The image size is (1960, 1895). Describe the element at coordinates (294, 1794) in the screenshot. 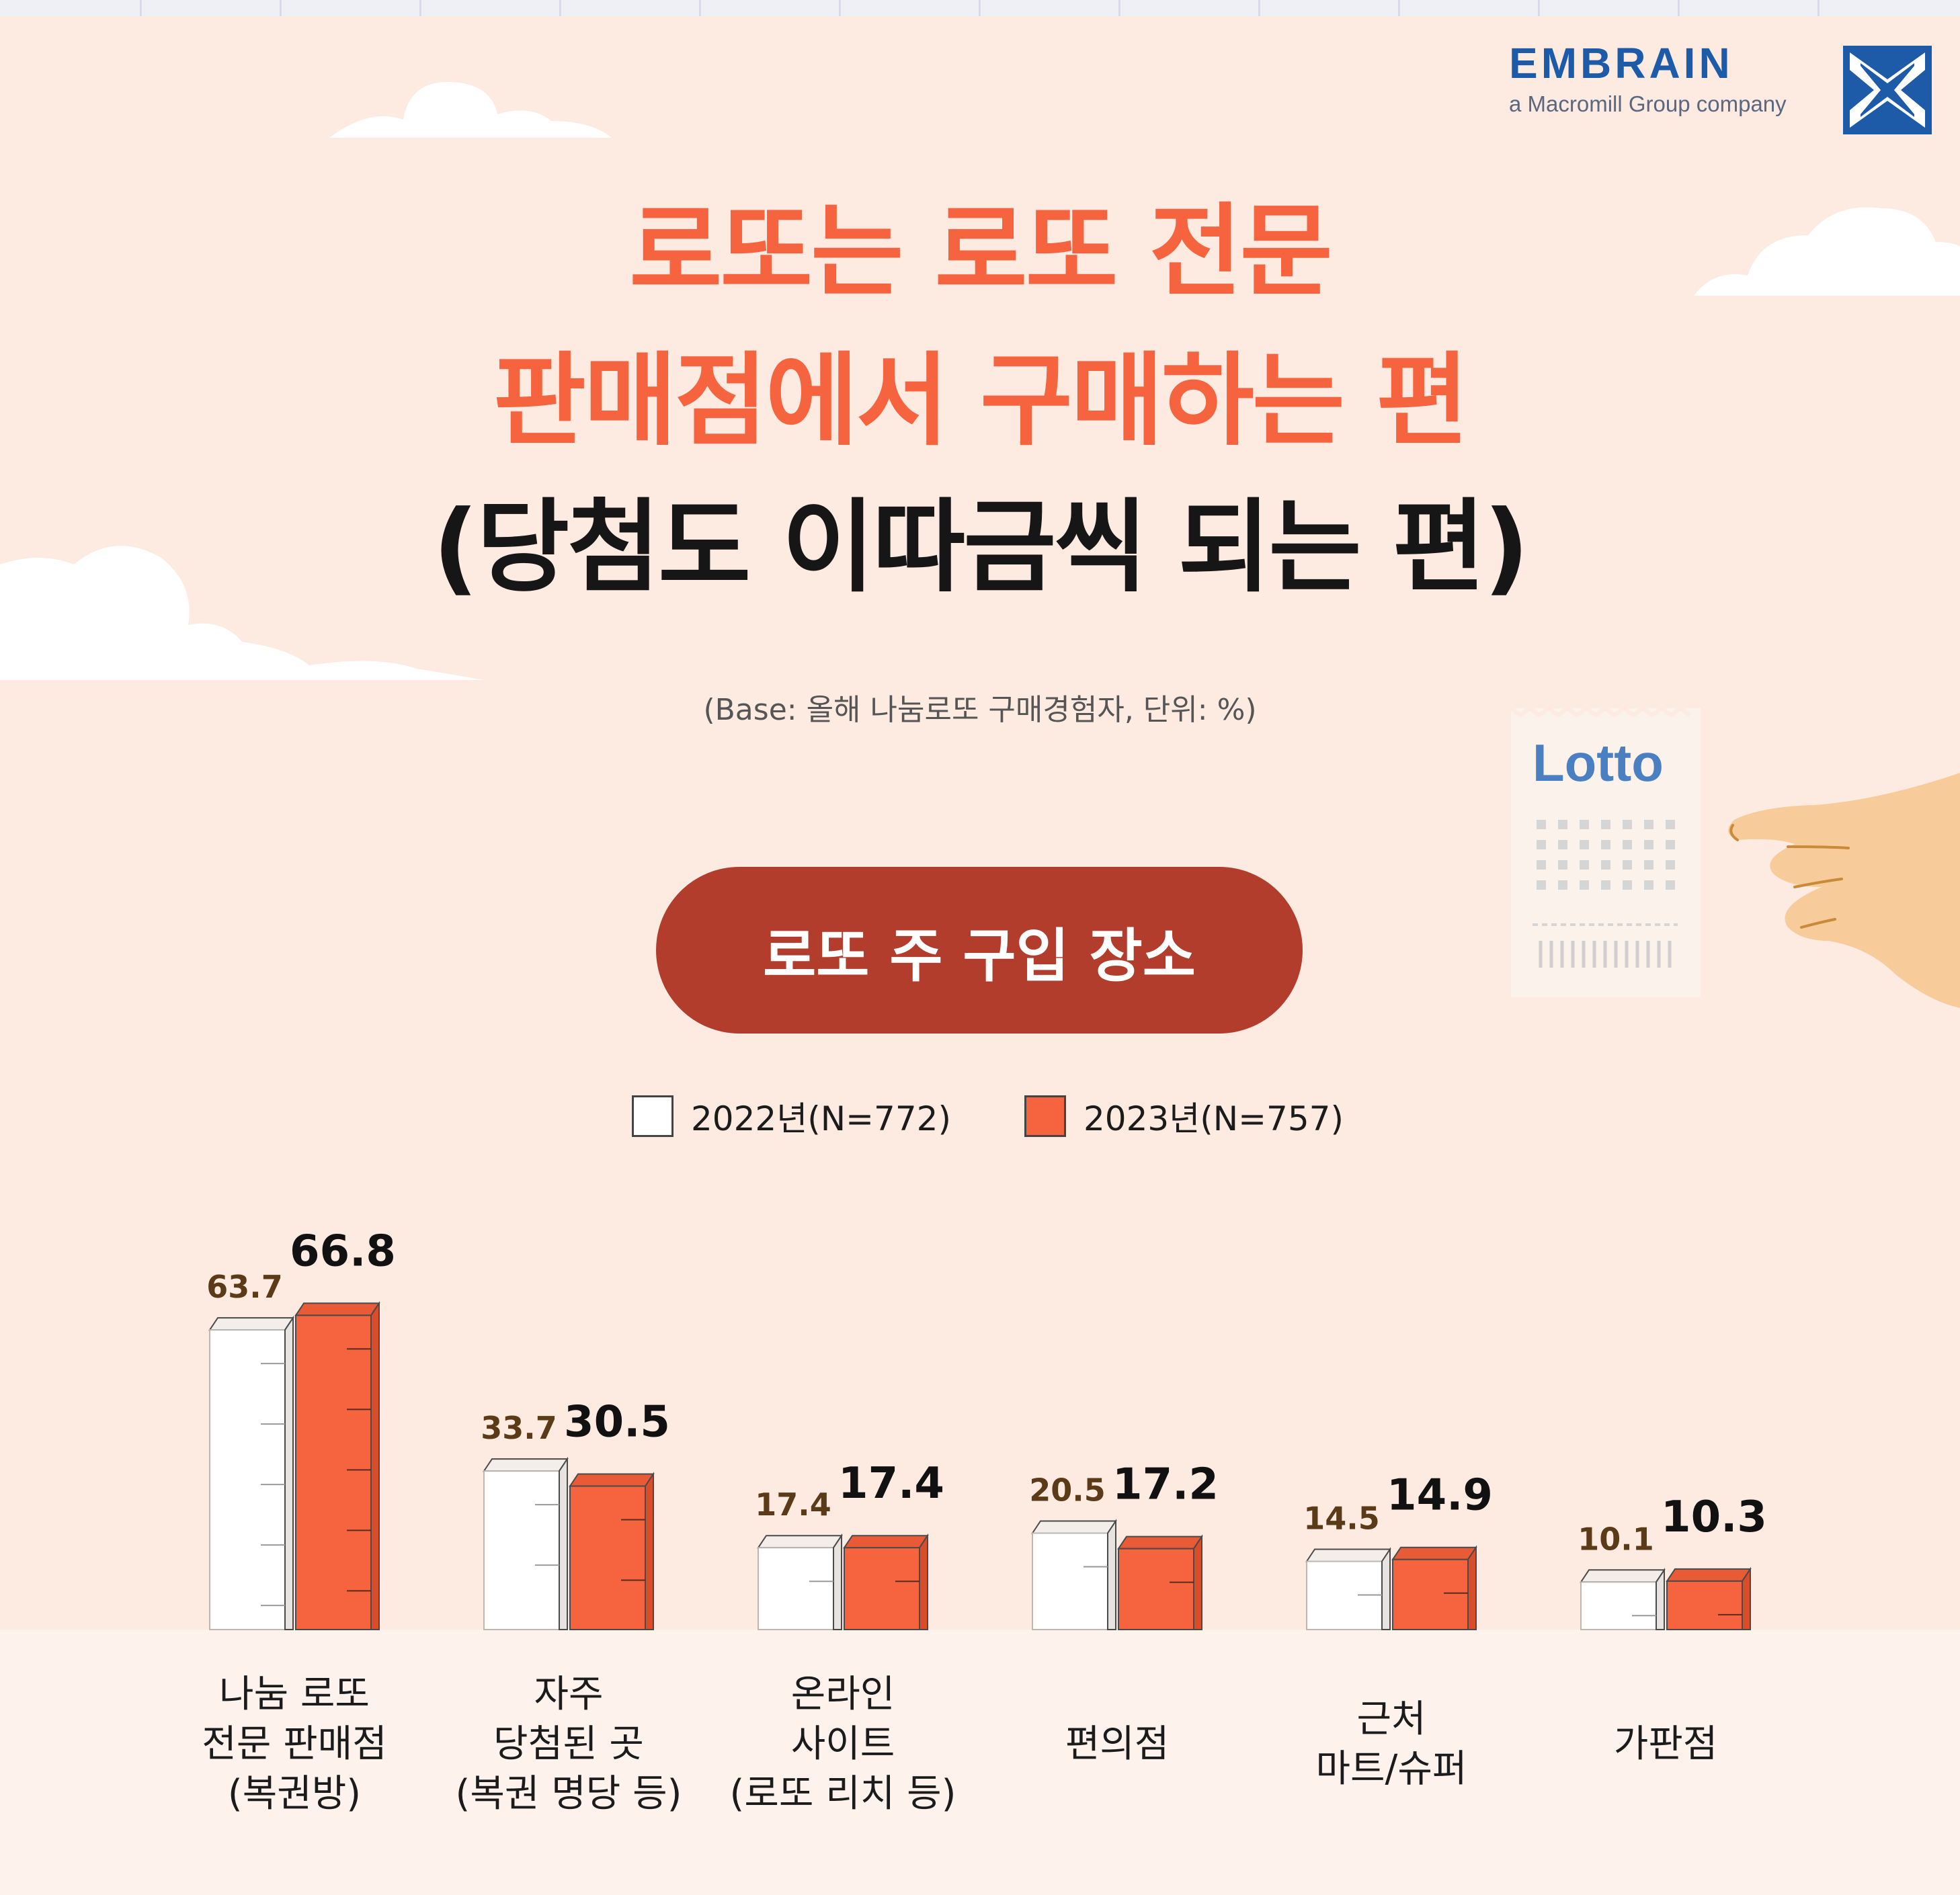

I see `category-label-line: (복권방)` at that location.